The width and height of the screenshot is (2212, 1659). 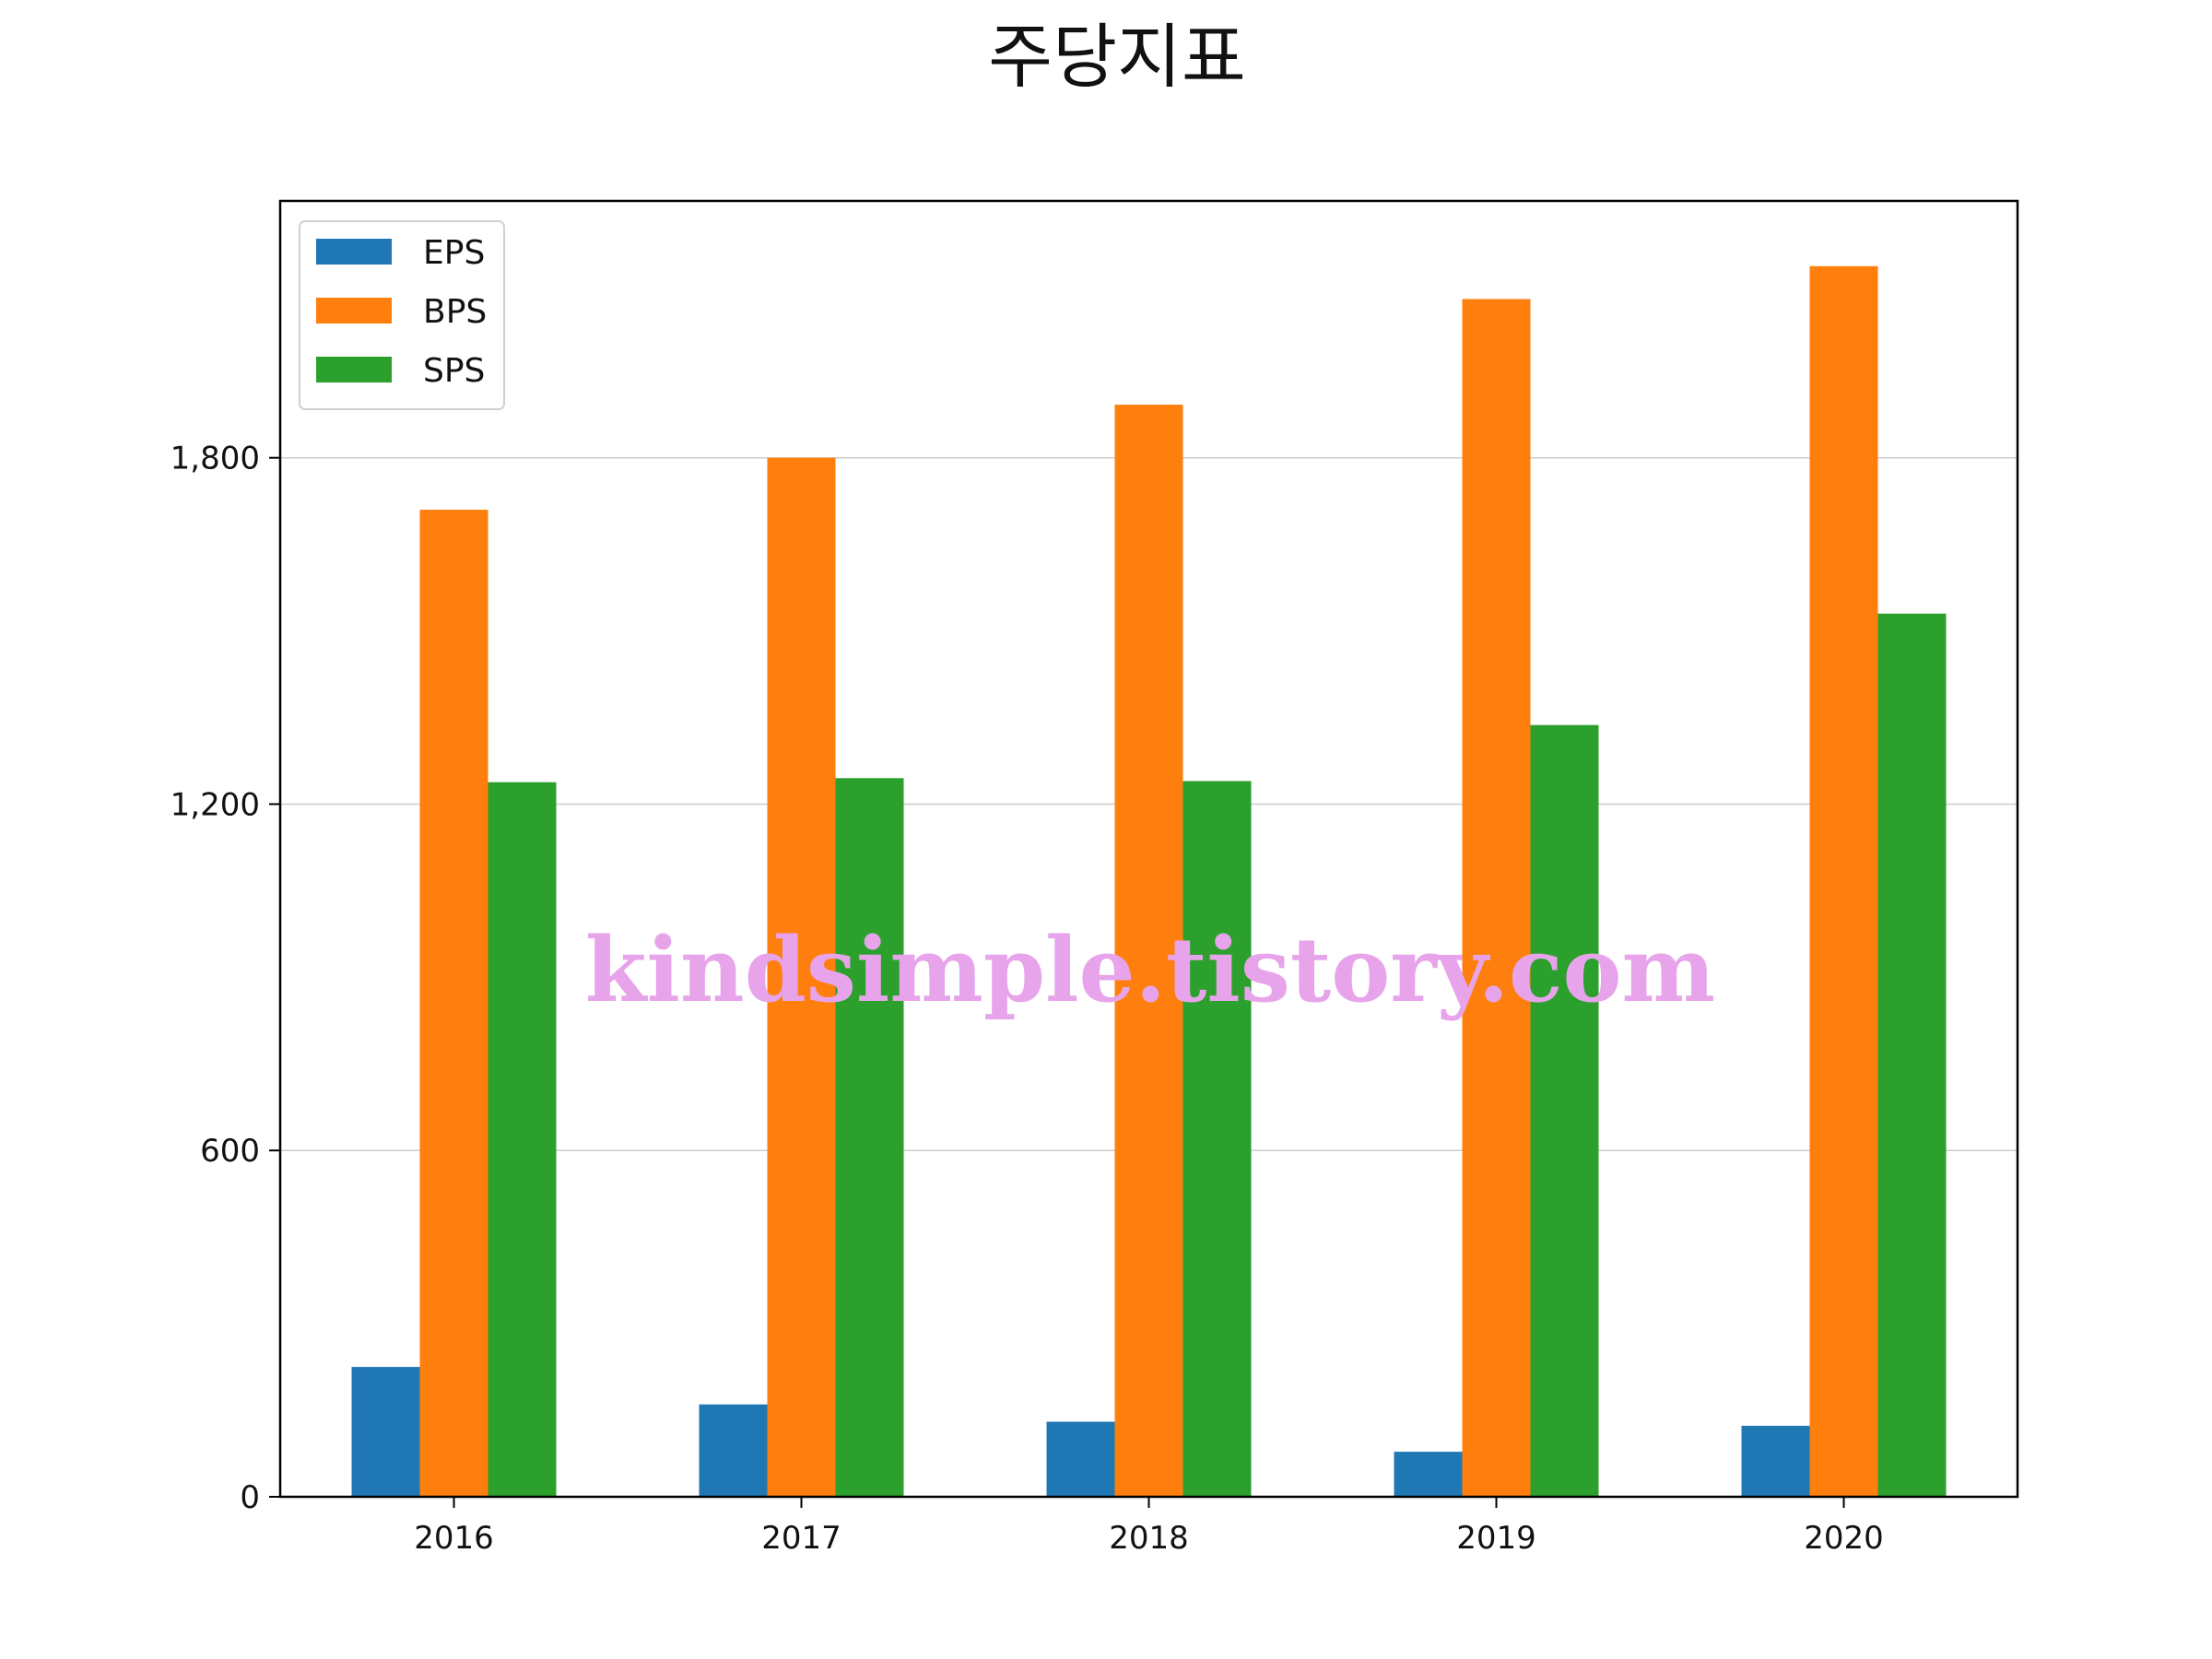 What do you see at coordinates (215, 804) in the screenshot?
I see `y-tick-label: 1,200` at bounding box center [215, 804].